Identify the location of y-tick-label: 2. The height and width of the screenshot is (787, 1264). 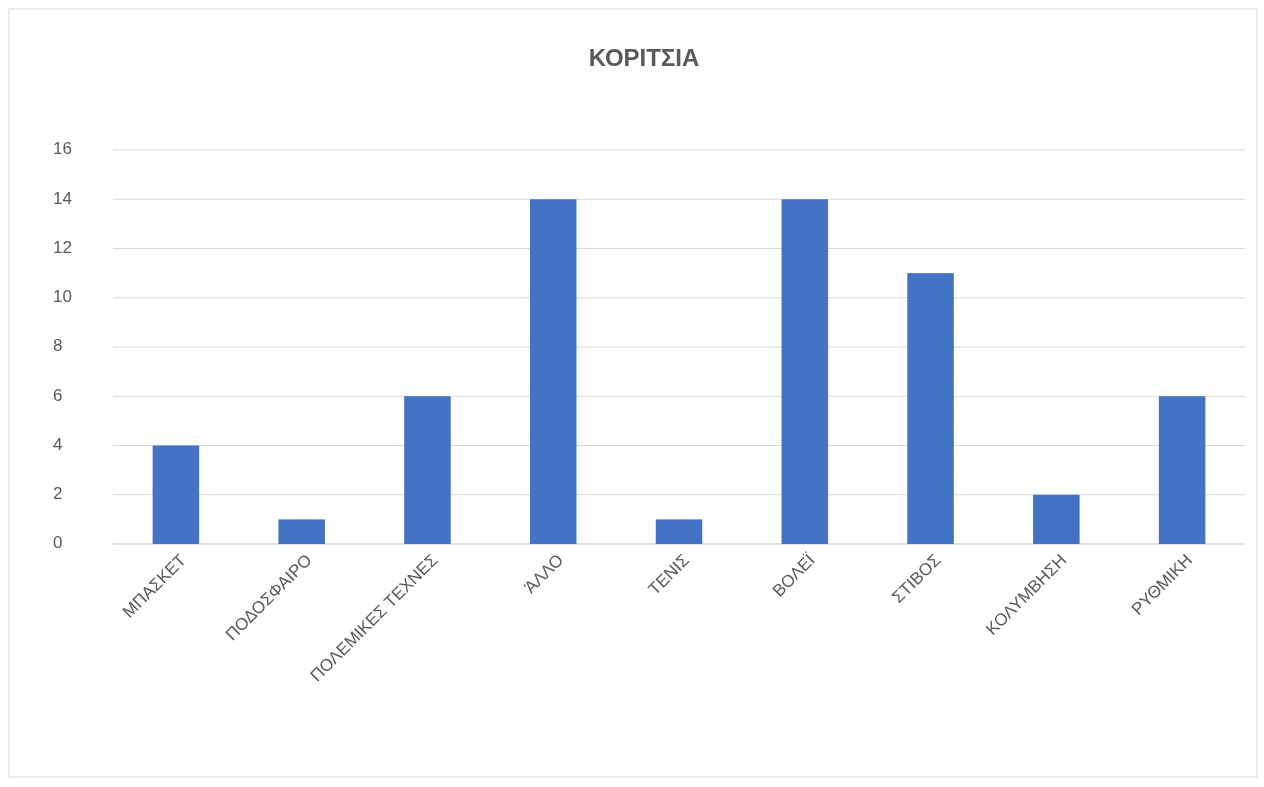
(58, 494).